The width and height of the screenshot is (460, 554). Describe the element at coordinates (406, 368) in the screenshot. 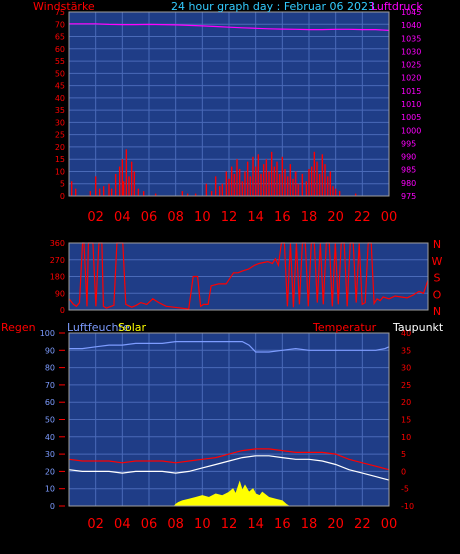

I see `p3-y-right-tick-30: 30` at that location.